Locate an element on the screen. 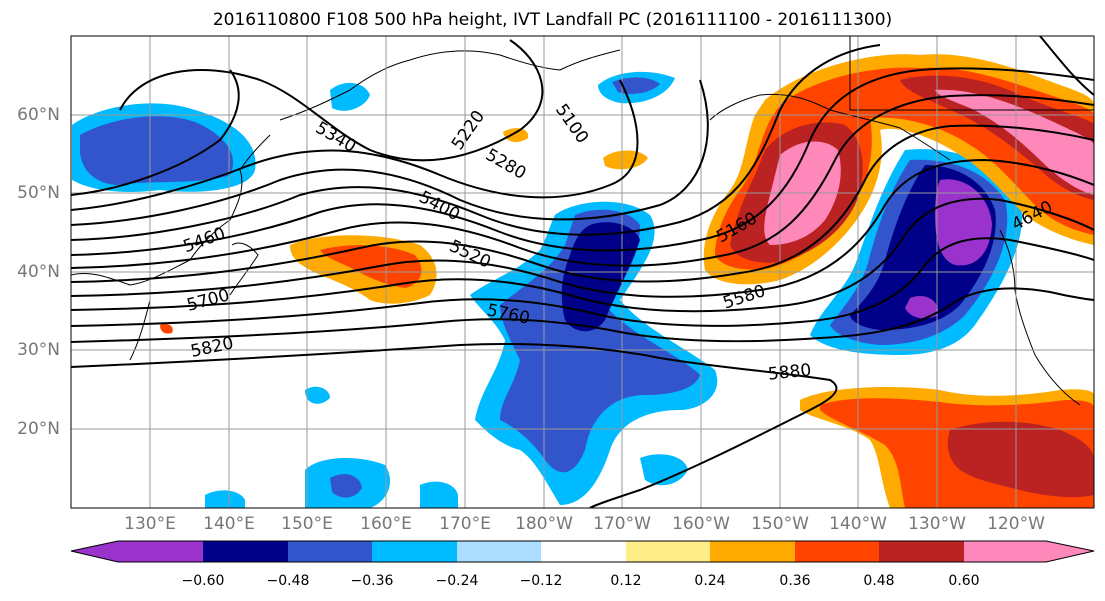 This screenshot has width=1105, height=601. colorbar-tick-label: 0.36 is located at coordinates (795, 581).